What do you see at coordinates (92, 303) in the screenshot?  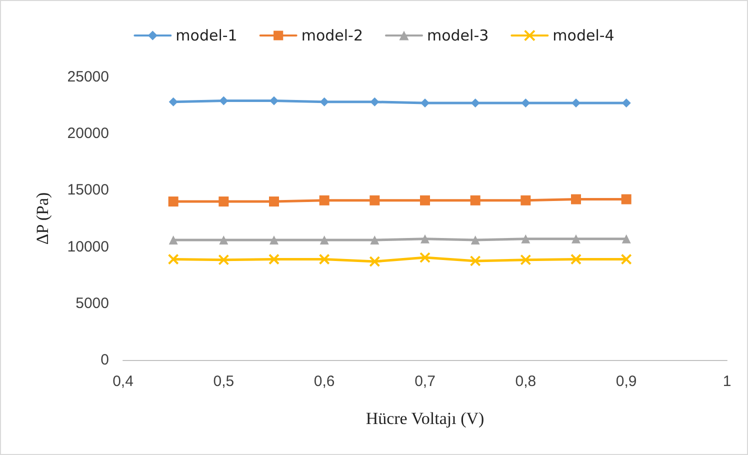 I see `y-tick-label: 5000` at bounding box center [92, 303].